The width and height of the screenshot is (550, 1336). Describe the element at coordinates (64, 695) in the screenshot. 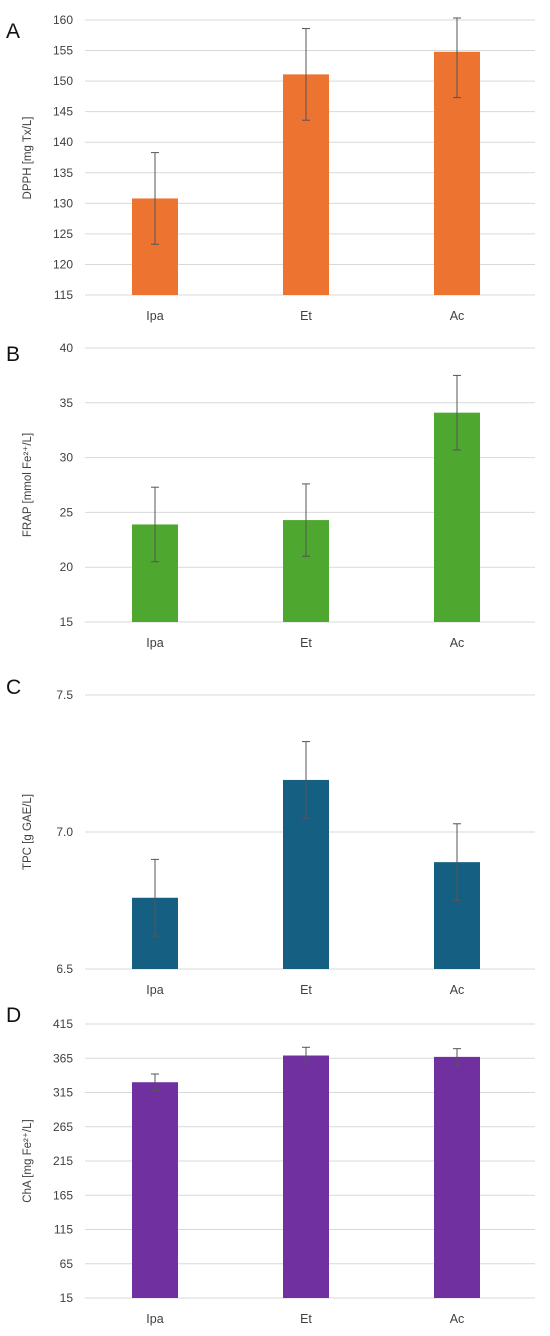

I see `y-tick-label: 7.5` at that location.